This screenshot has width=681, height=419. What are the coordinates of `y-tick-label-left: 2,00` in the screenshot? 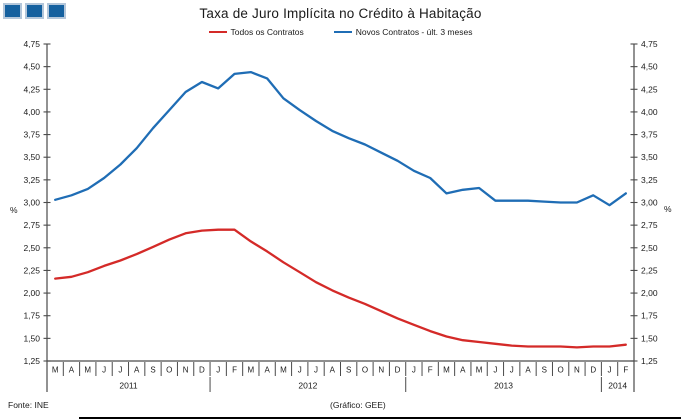 It's located at (31, 293).